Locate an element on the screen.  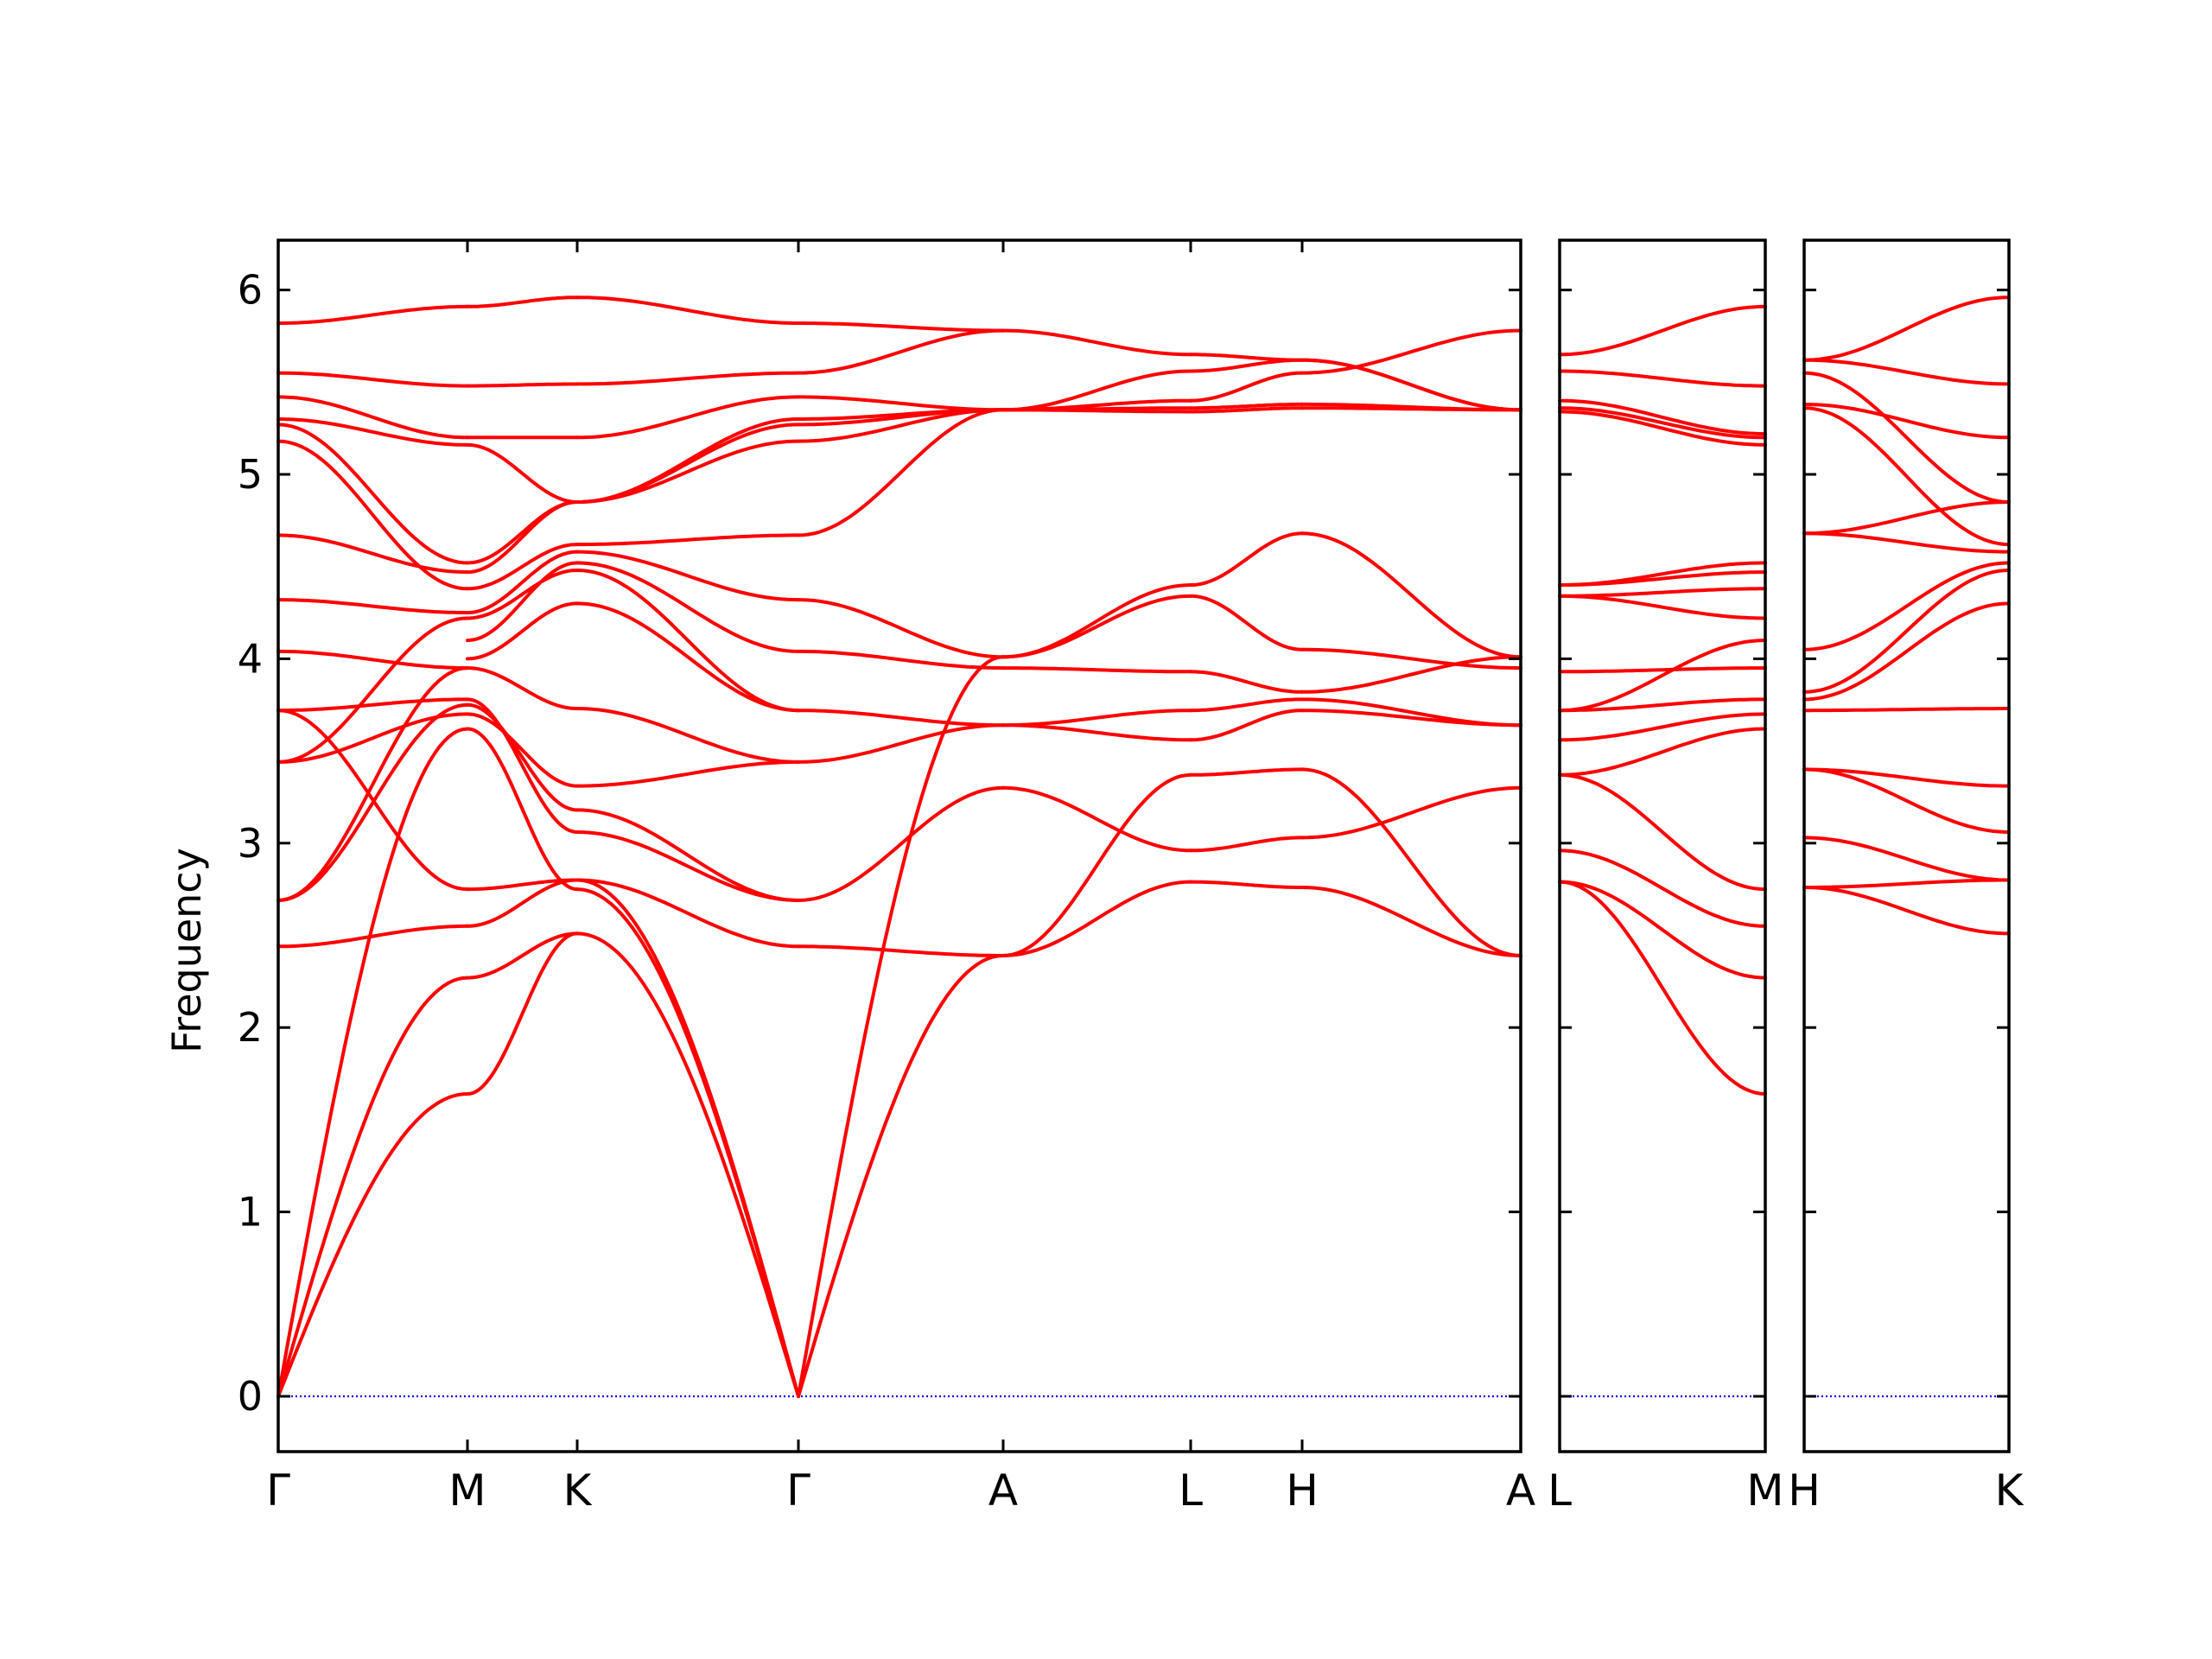
band-line-Γ-M-10 is located at coordinates (372, 660).